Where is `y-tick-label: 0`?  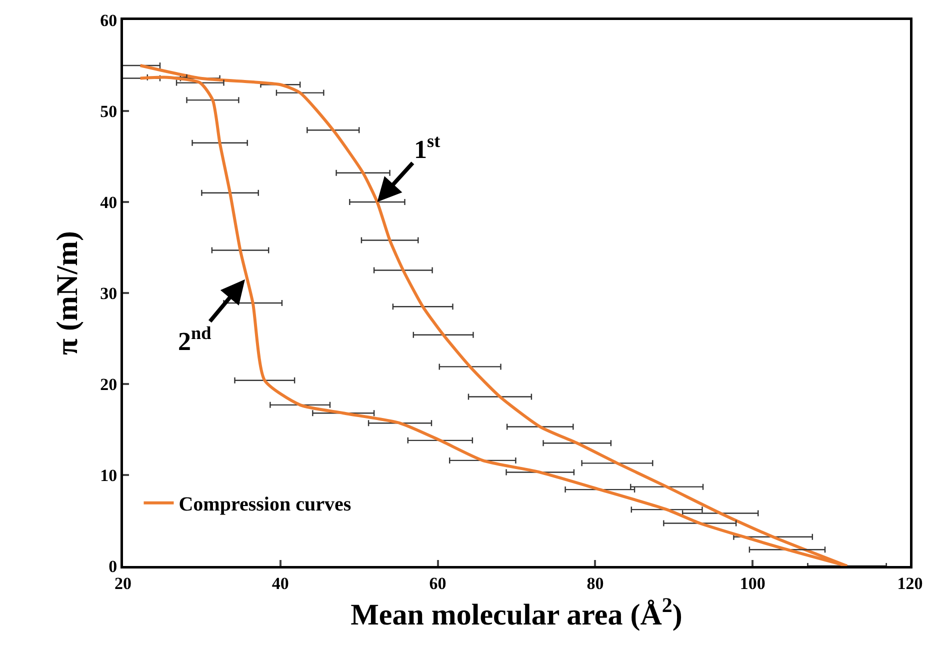 y-tick-label: 0 is located at coordinates (113, 566).